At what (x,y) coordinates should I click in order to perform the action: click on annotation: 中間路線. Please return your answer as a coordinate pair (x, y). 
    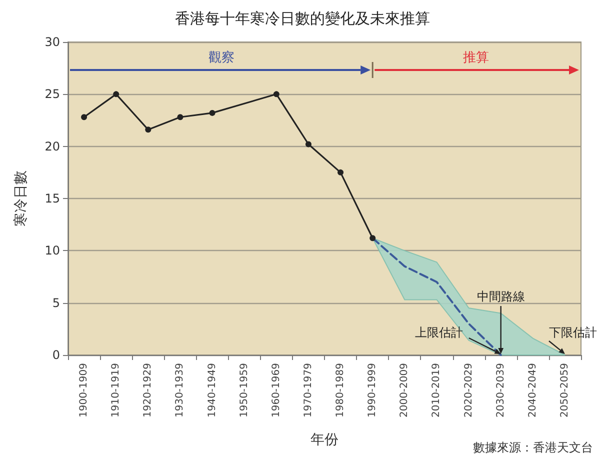
    Looking at the image, I should click on (500, 296).